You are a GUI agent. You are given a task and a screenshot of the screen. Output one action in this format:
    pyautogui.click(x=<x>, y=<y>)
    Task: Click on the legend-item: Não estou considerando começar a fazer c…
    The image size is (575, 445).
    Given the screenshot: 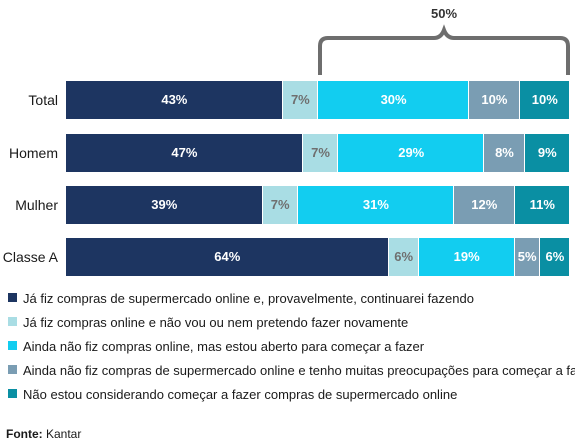 What is the action you would take?
    pyautogui.click(x=232, y=395)
    